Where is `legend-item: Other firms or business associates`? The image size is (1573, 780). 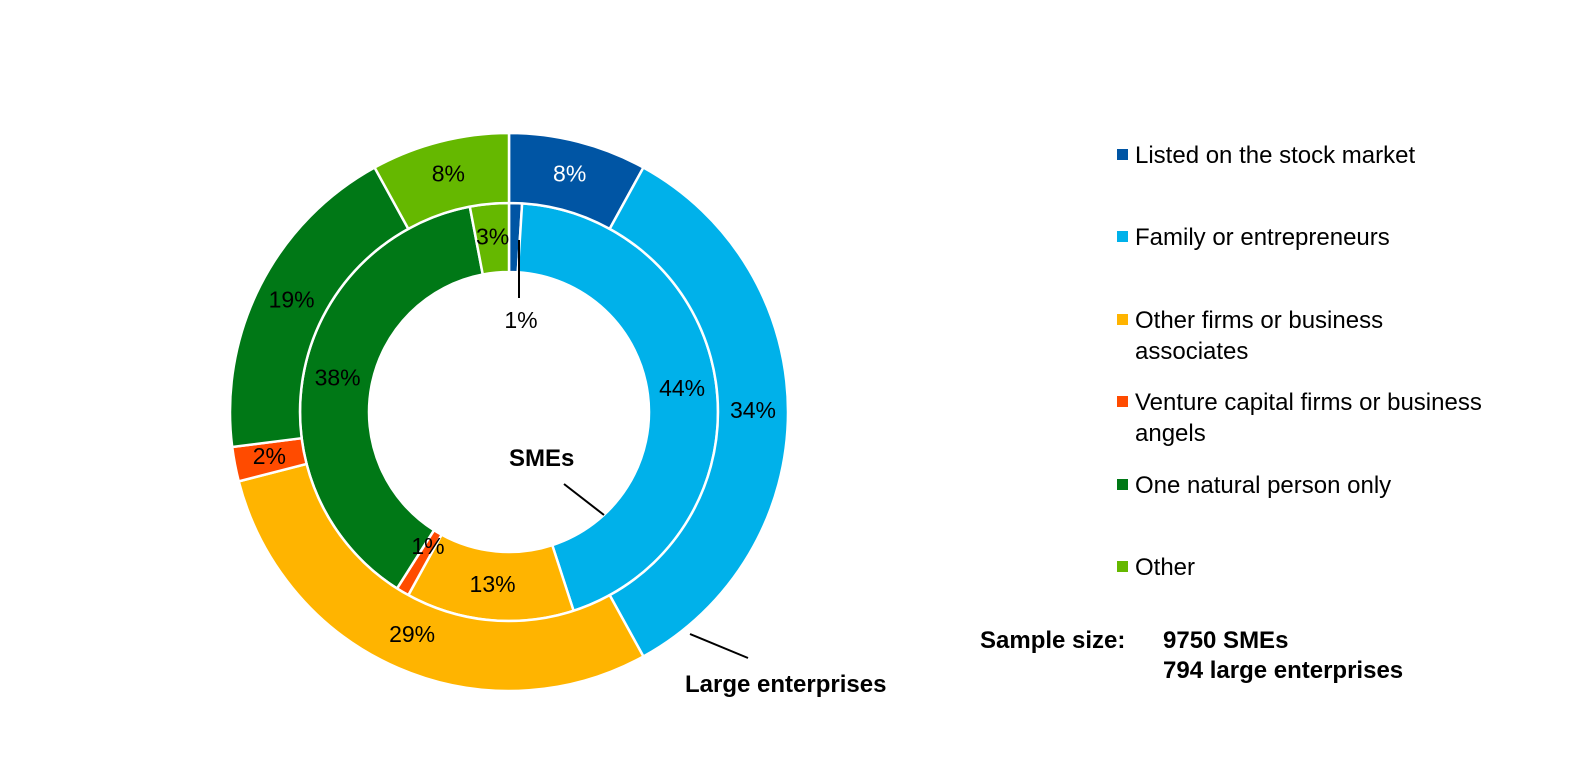
legend-item: Other firms or business associates is located at coordinates (1250, 336).